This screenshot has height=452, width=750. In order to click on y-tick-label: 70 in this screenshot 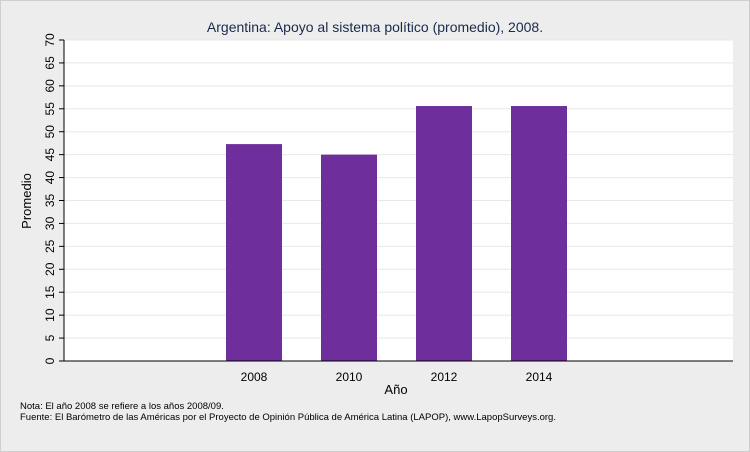, I will do `click(50, 40)`.